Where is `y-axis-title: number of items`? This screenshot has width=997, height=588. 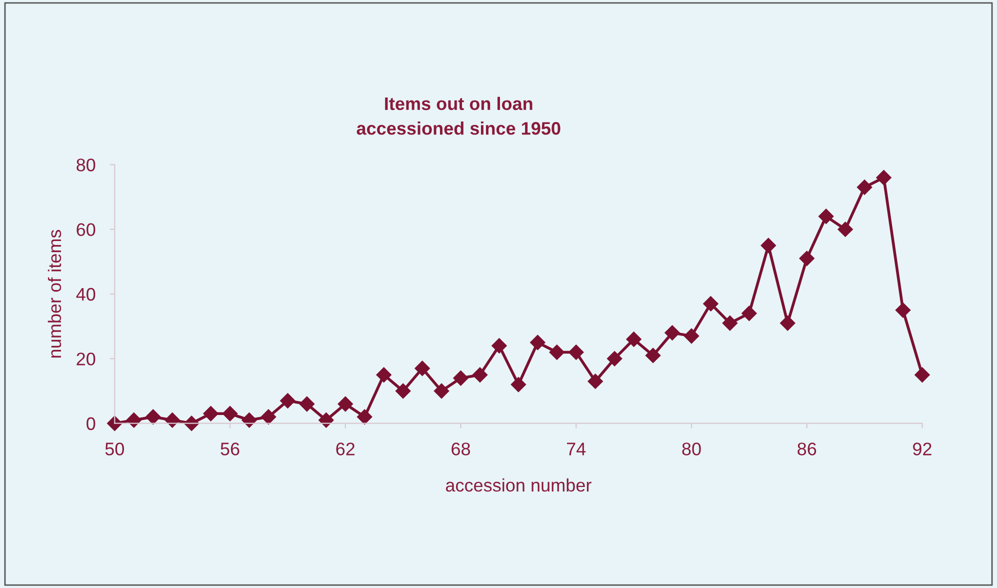
y-axis-title: number of items is located at coordinates (55, 294).